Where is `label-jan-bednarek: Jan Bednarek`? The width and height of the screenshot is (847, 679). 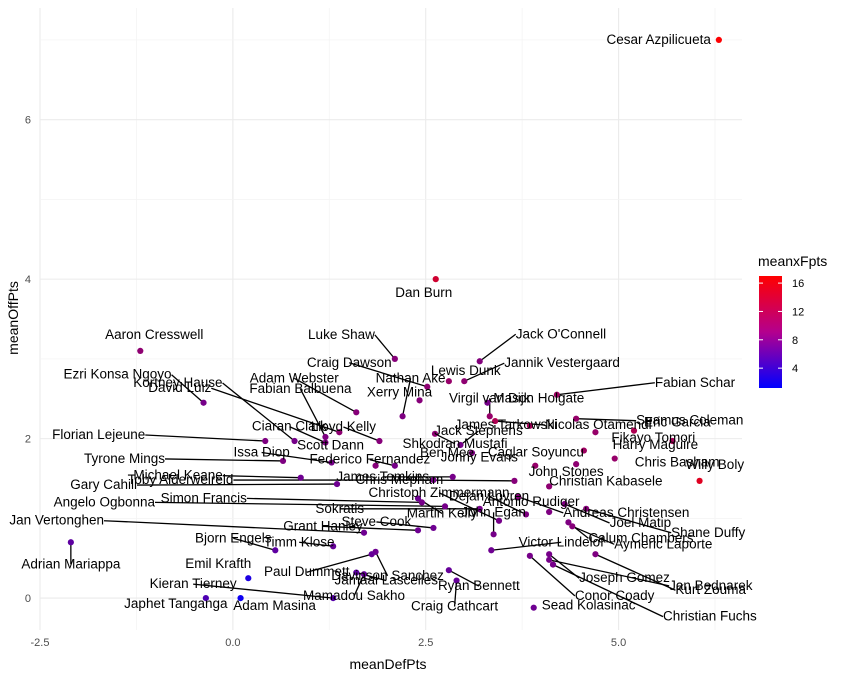
label-jan-bednarek: Jan Bednarek is located at coordinates (711, 585).